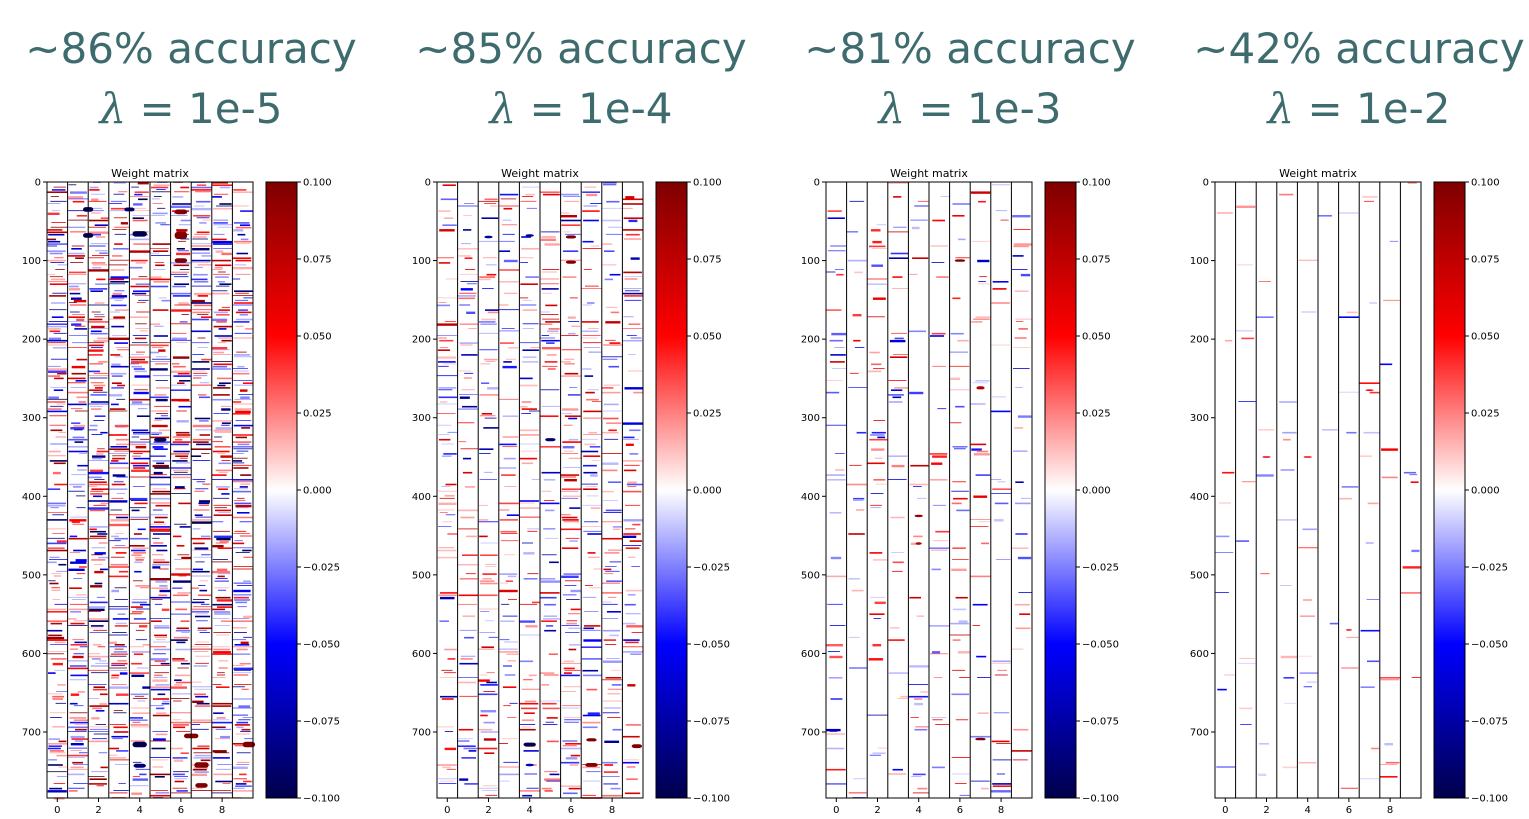  I want to click on weight-blob, so click(918, 543).